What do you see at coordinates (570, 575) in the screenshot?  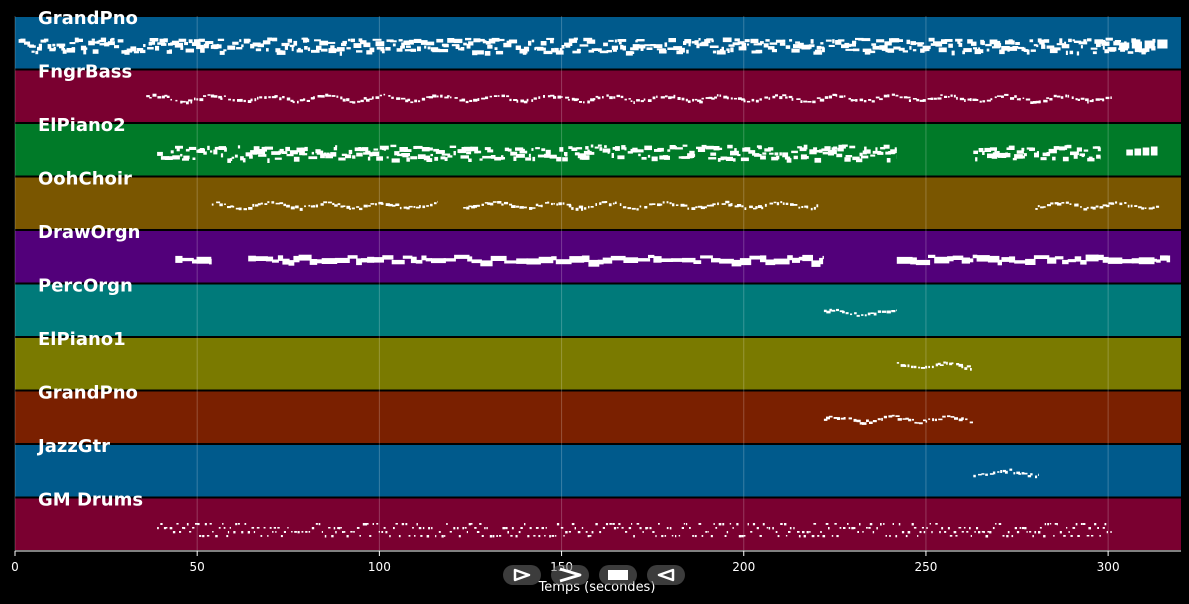 I see `fast-forward-button` at bounding box center [570, 575].